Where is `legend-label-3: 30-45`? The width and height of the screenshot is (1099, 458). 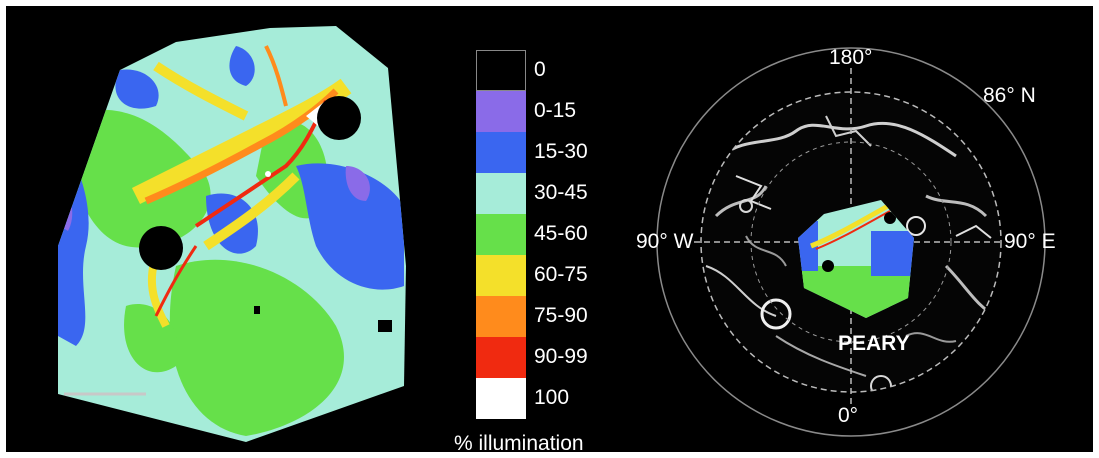 legend-label-3: 30-45 is located at coordinates (561, 192).